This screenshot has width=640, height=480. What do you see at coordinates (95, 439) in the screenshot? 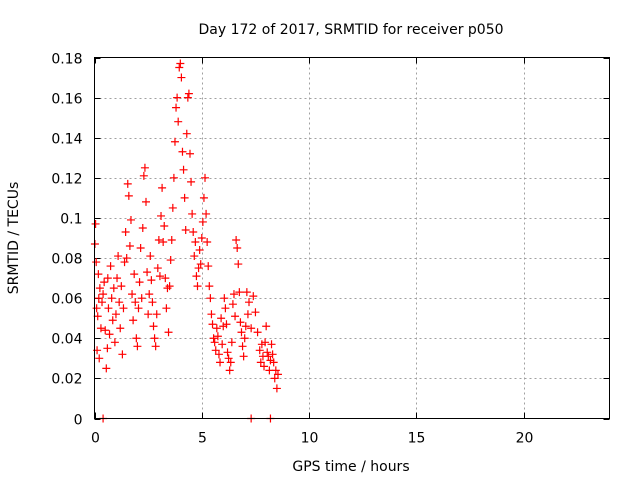
I see `x-tick-label: 0` at bounding box center [95, 439].